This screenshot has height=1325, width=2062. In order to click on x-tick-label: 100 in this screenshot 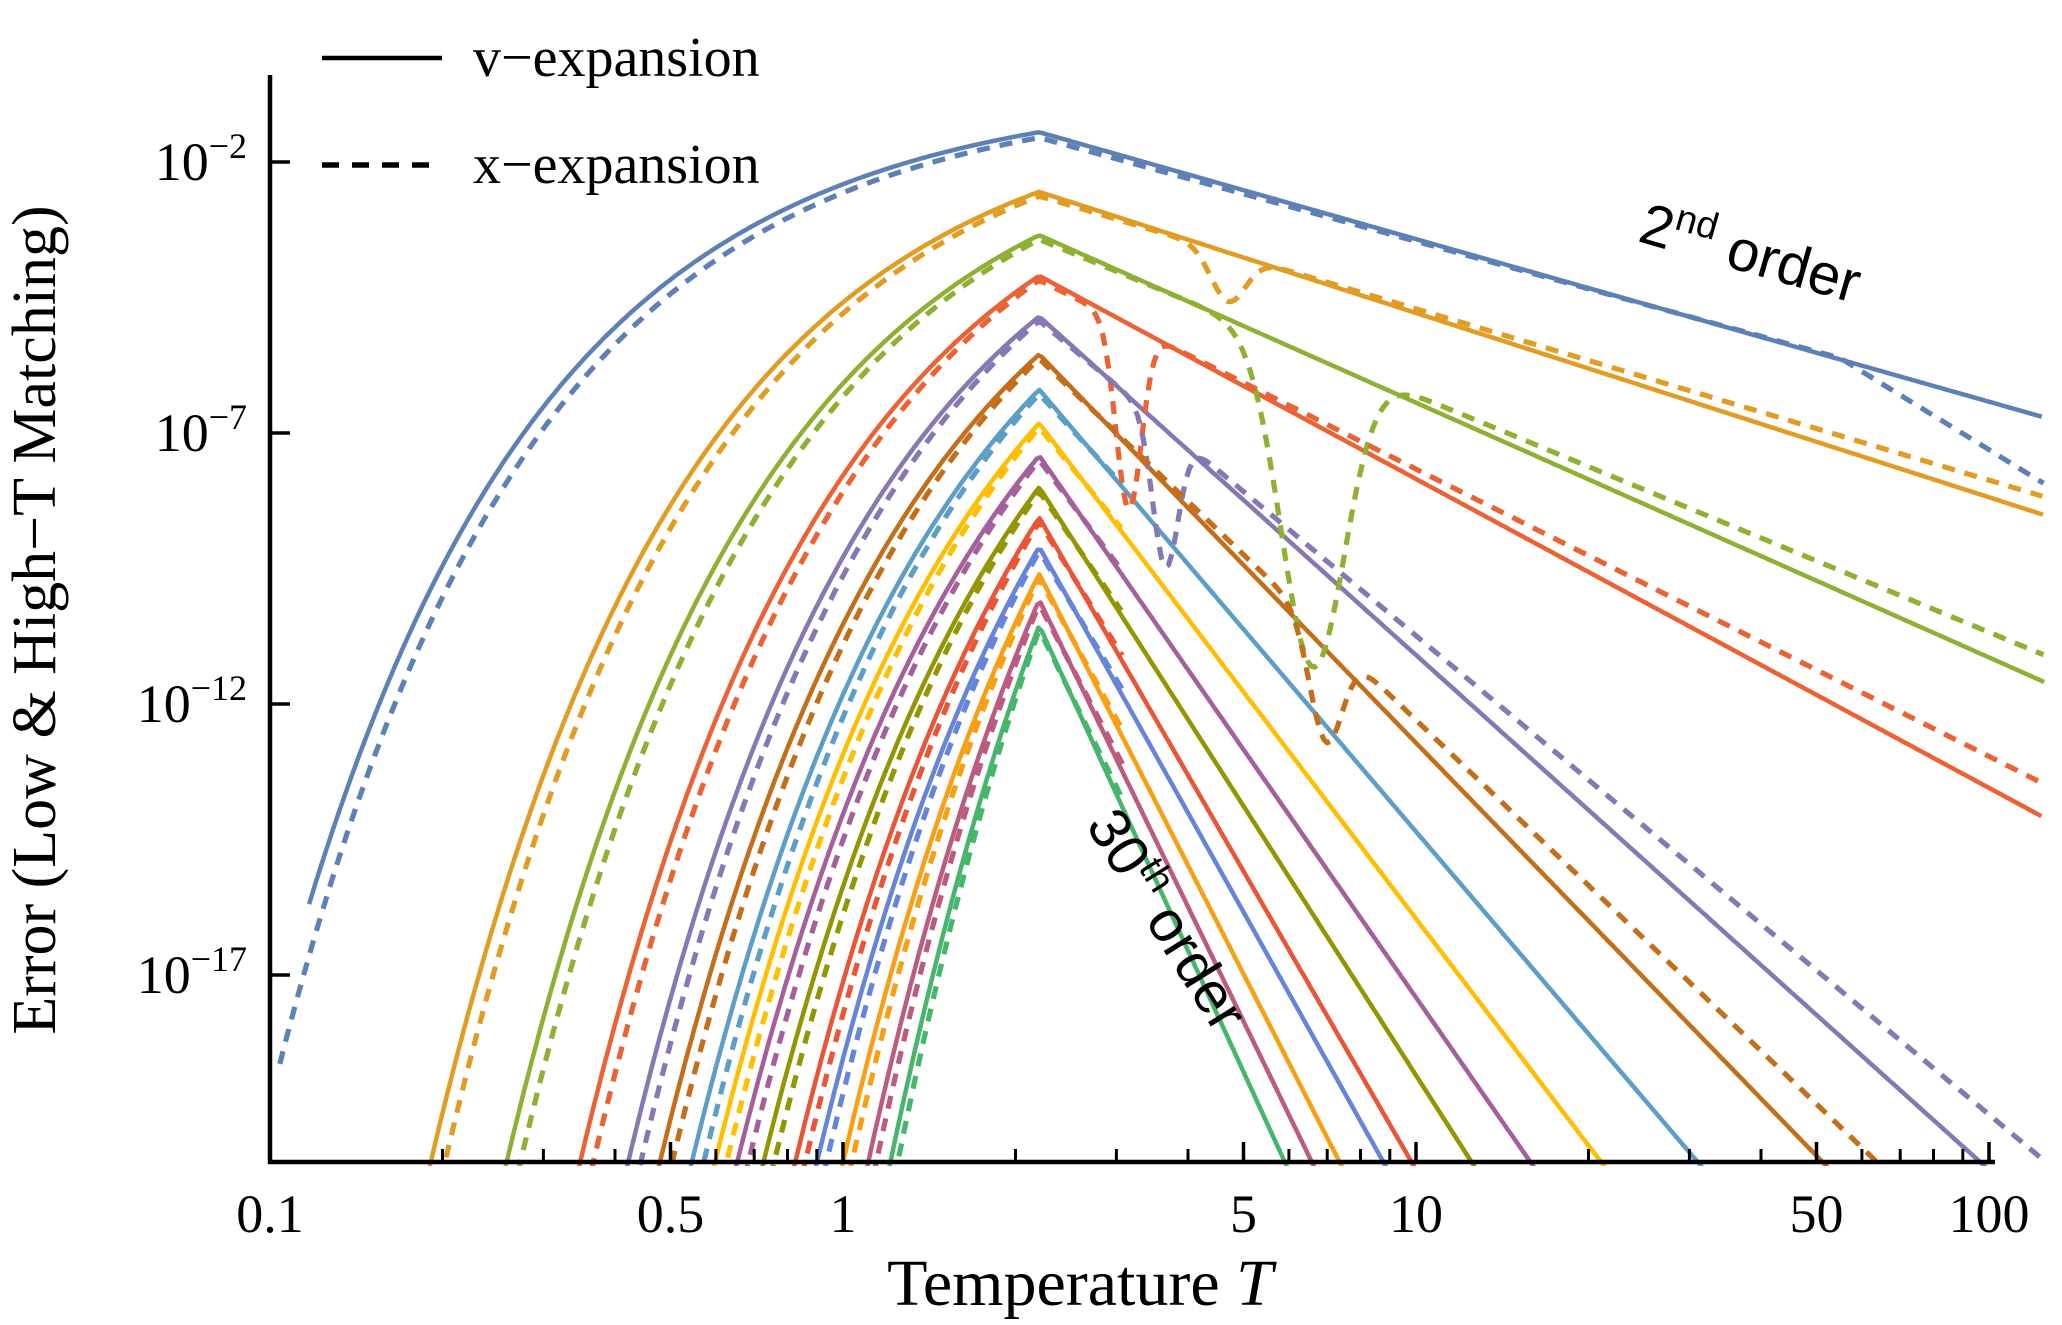, I will do `click(1989, 1214)`.